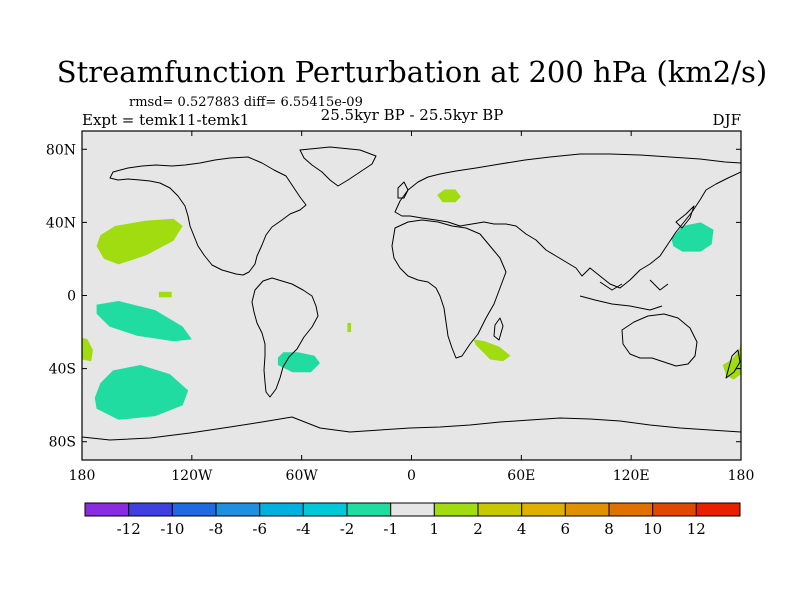  Describe the element at coordinates (390, 529) in the screenshot. I see `colorbar-label: -1` at that location.